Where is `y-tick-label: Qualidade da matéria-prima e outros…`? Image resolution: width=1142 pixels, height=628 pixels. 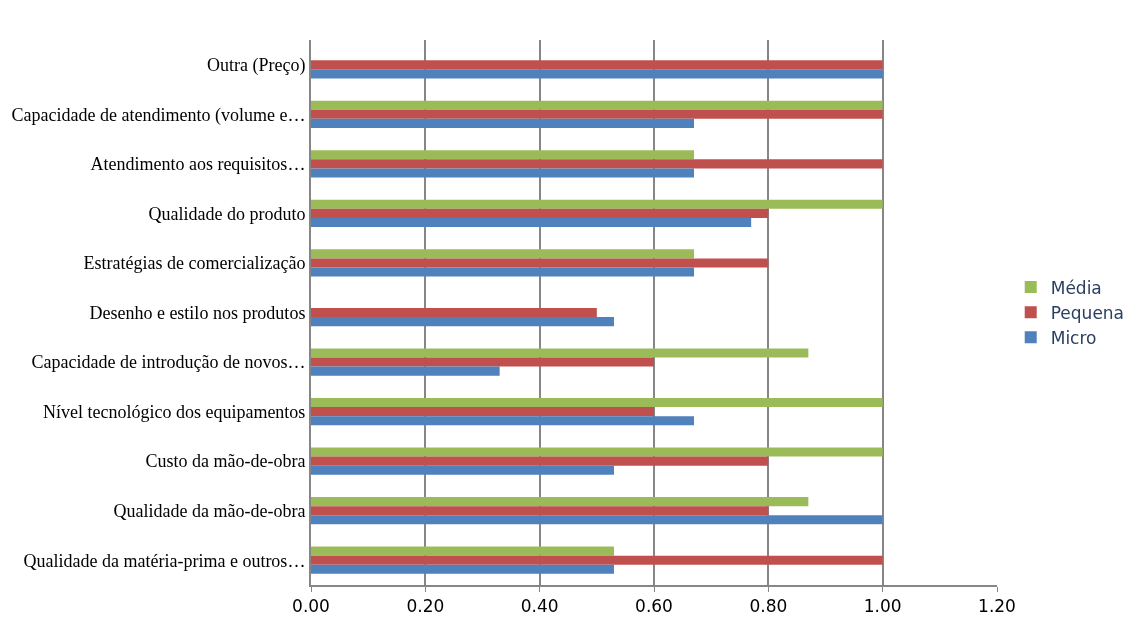
y-tick-label: Qualidade da matéria-prima e outros… is located at coordinates (164, 560).